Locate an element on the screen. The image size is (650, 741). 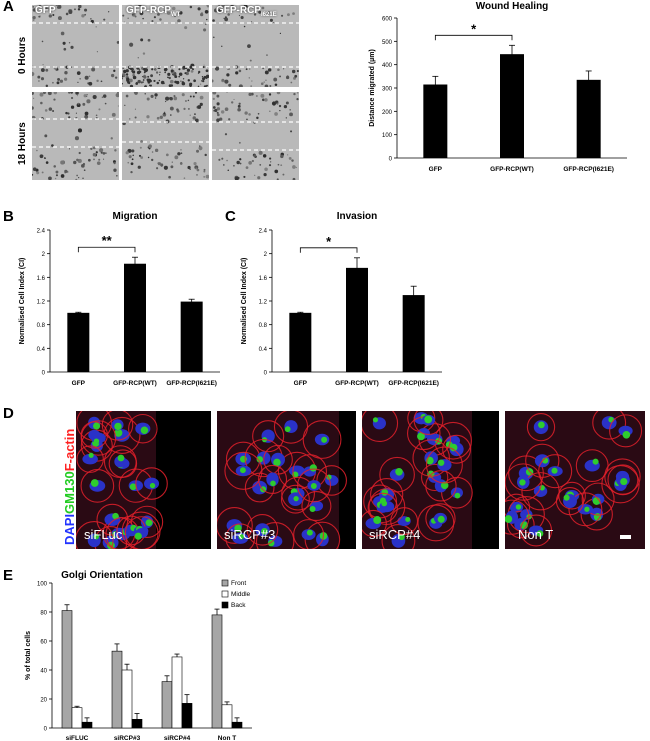
bar-front is located at coordinates (167, 705).